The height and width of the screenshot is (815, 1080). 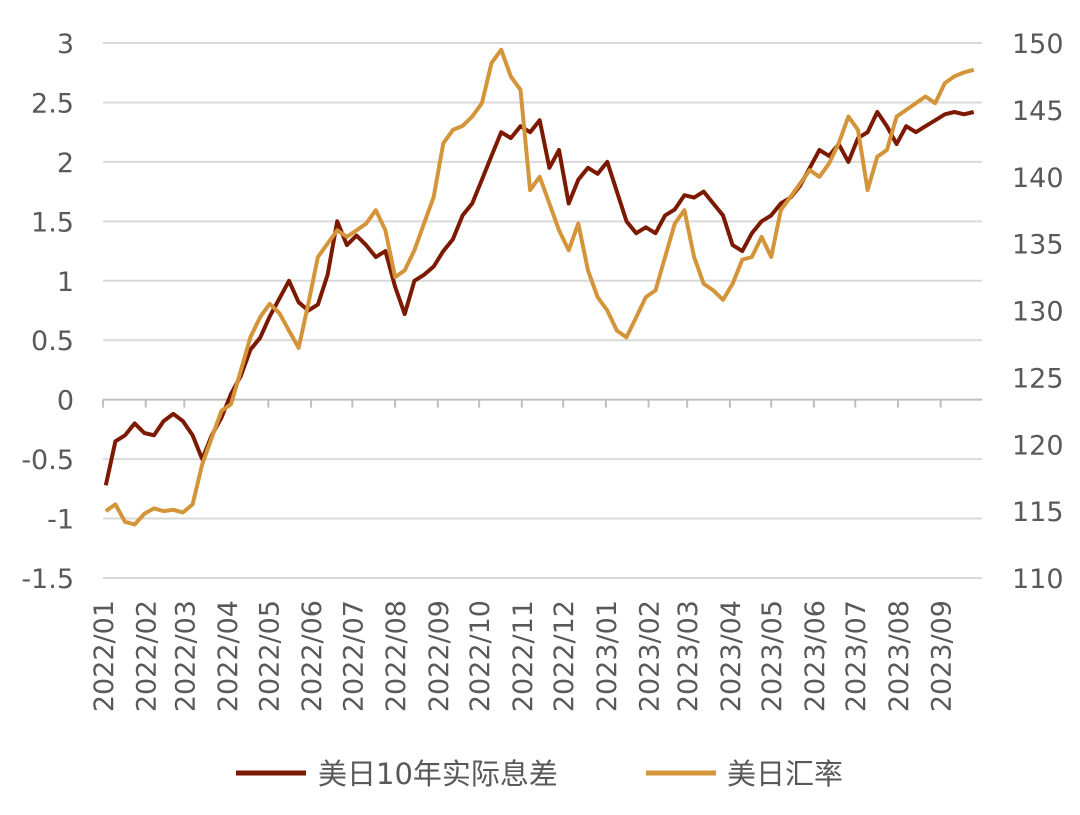 I want to click on x-tick-label: 2023/06, so click(x=815, y=656).